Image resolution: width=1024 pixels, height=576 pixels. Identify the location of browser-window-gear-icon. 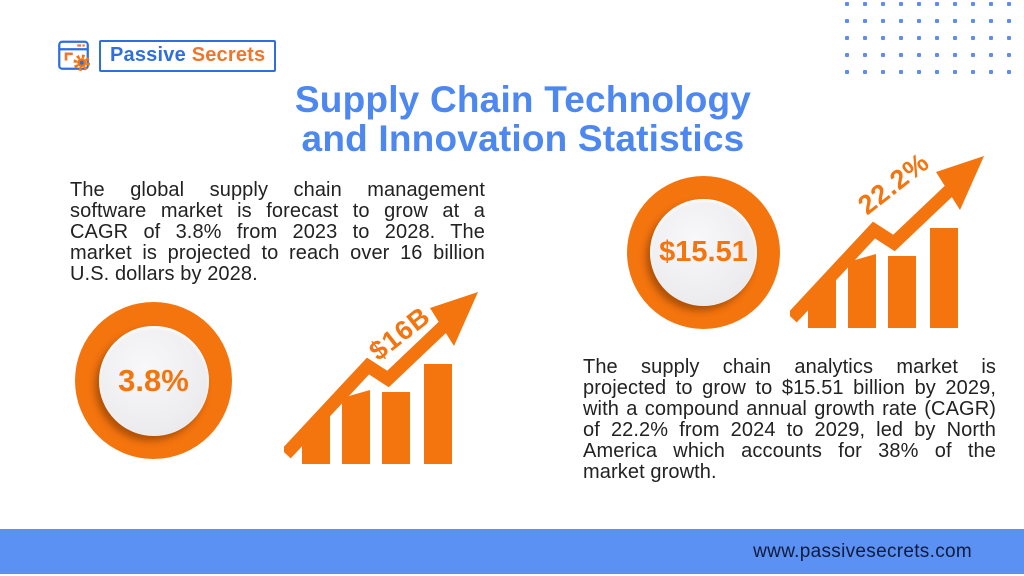
(74, 55).